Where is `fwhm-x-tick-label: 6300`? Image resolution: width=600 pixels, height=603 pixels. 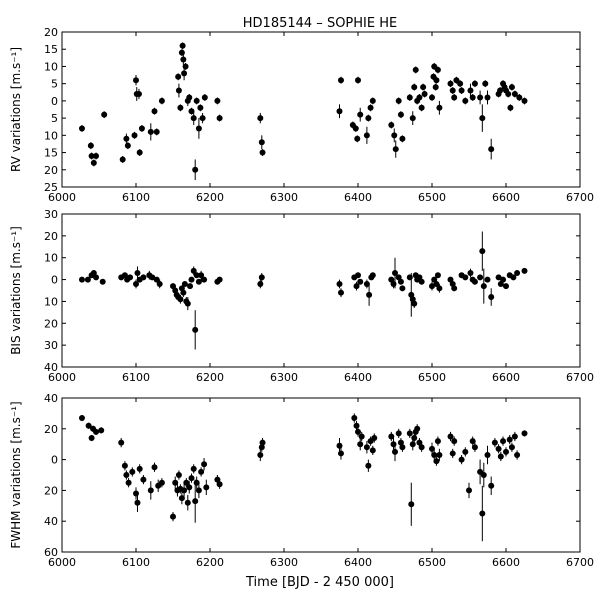
fwhm-x-tick-label: 6300 is located at coordinates (284, 562).